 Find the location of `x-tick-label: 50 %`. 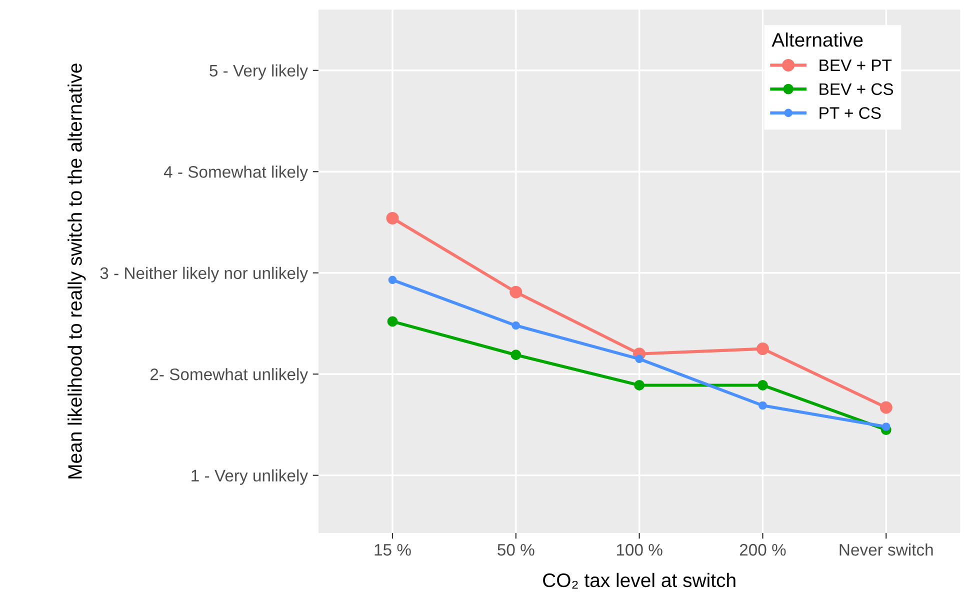

x-tick-label: 50 % is located at coordinates (516, 550).